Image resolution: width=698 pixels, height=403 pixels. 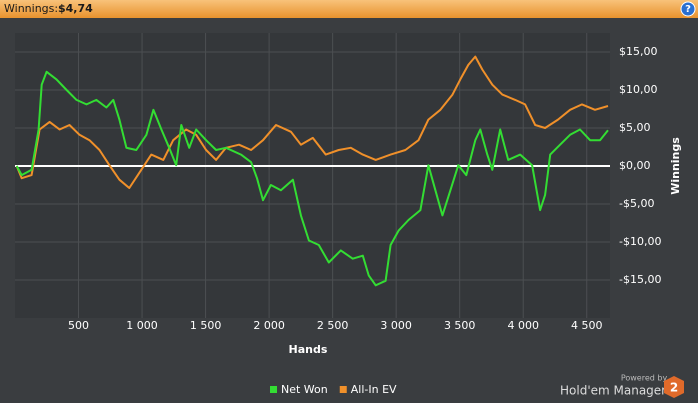 I want to click on help-icon-text: ?, so click(x=688, y=9).